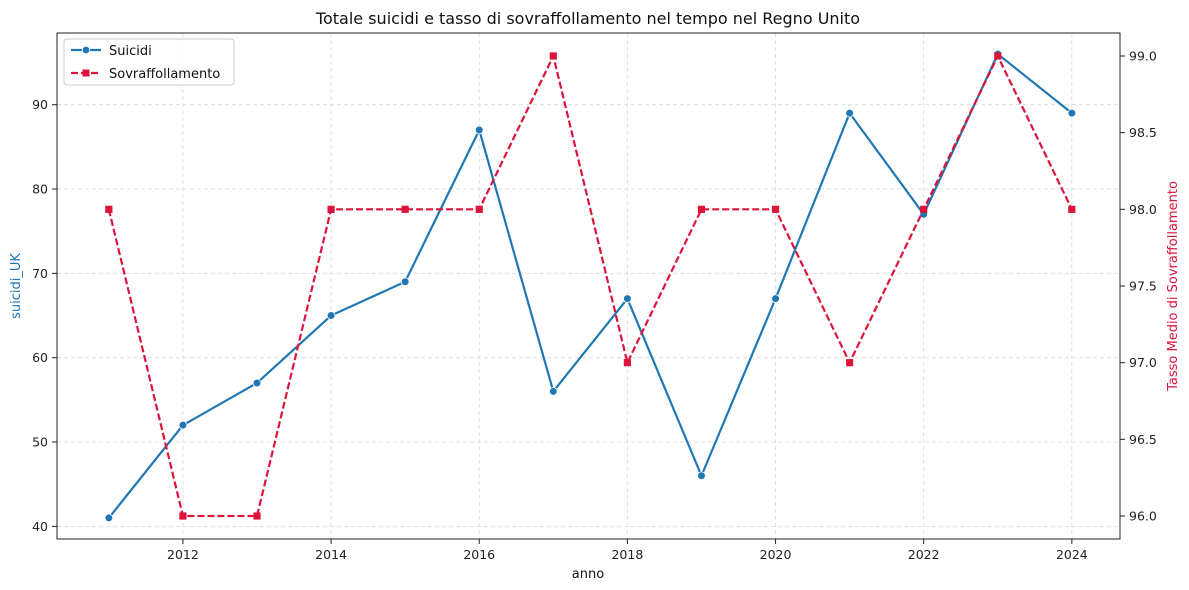 The width and height of the screenshot is (1189, 590). I want to click on y-left-tick-label: 90, so click(40, 104).